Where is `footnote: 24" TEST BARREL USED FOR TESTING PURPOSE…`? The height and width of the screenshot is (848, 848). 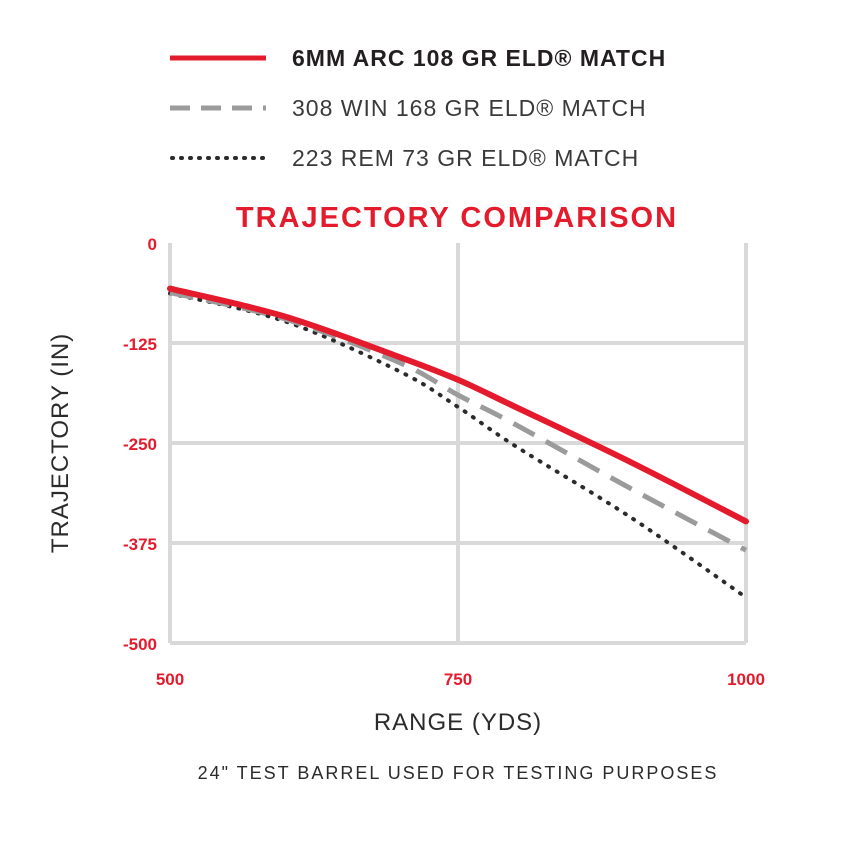 footnote: 24" TEST BARREL USED FOR TESTING PURPOSE… is located at coordinates (458, 773).